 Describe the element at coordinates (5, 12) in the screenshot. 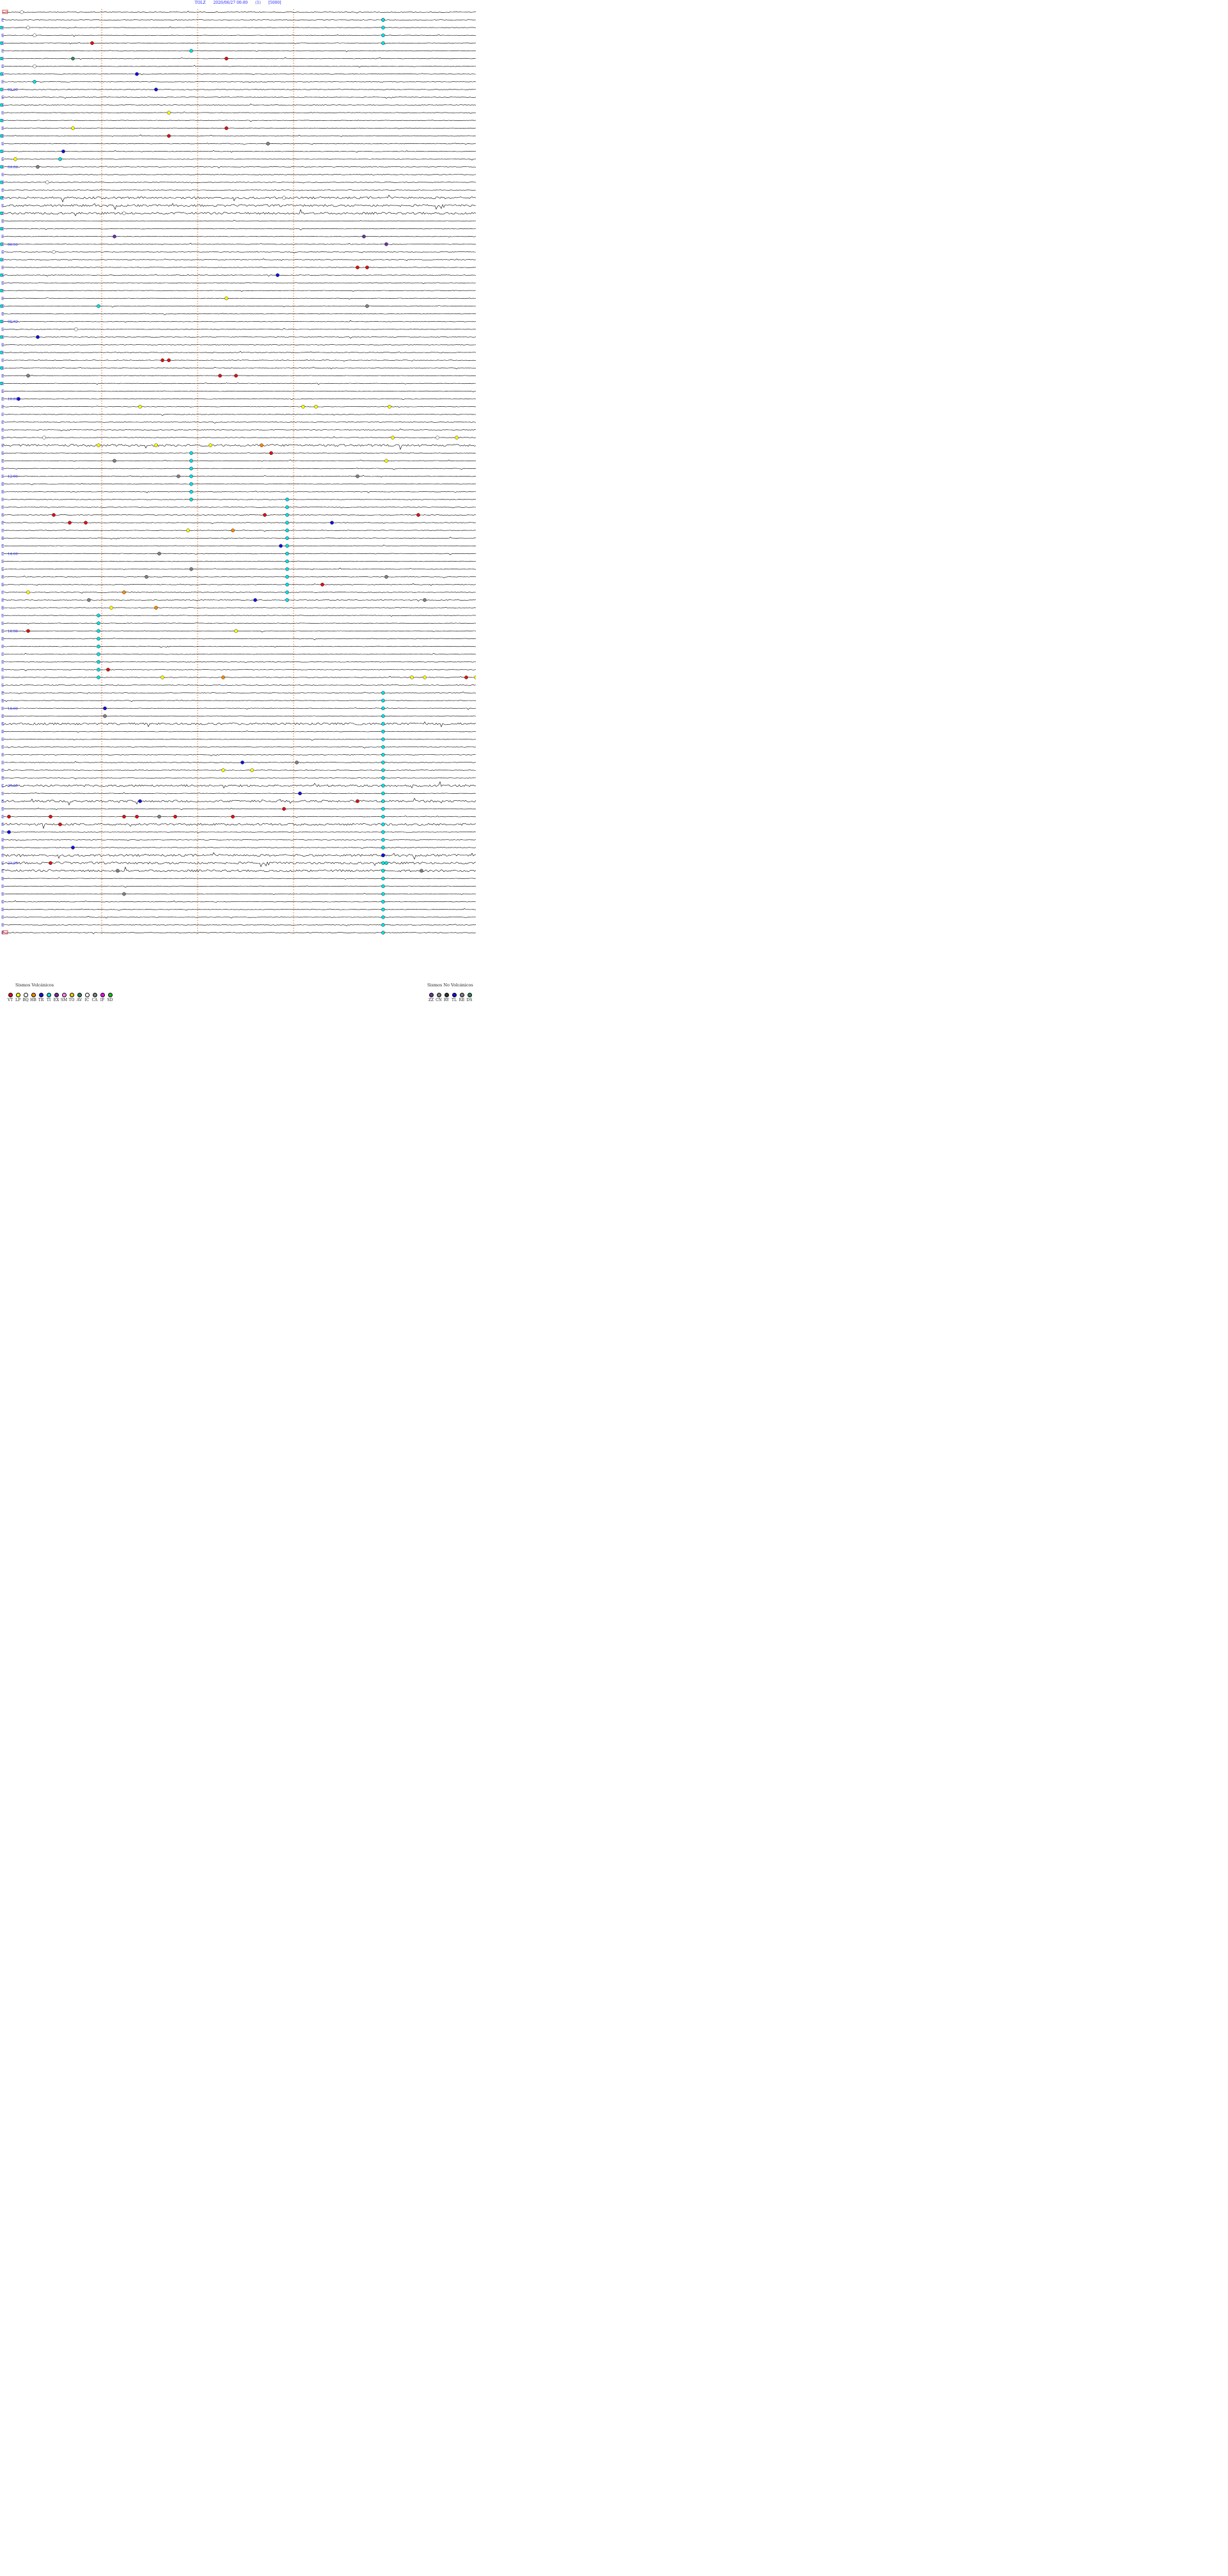

I see `boundary-marker` at that location.